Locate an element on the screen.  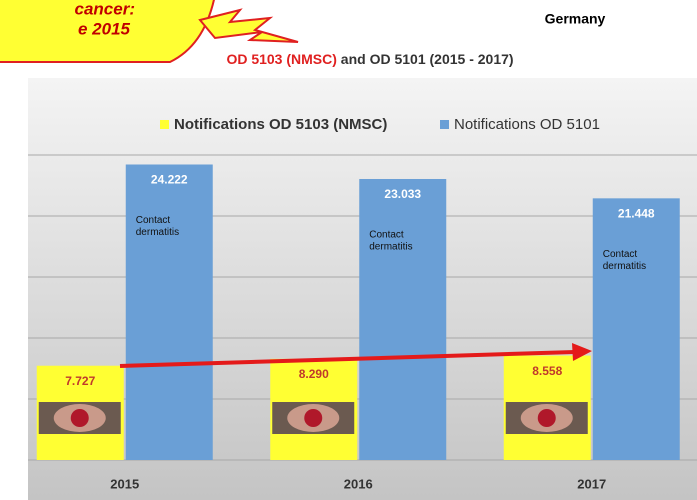
x-tick-label: 2016 is located at coordinates (358, 483).